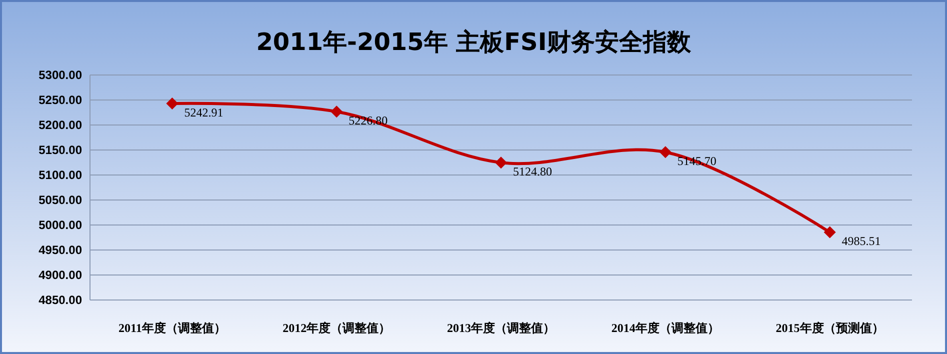 The width and height of the screenshot is (947, 354). I want to click on y-tick-label: 5300.00, so click(60, 75).